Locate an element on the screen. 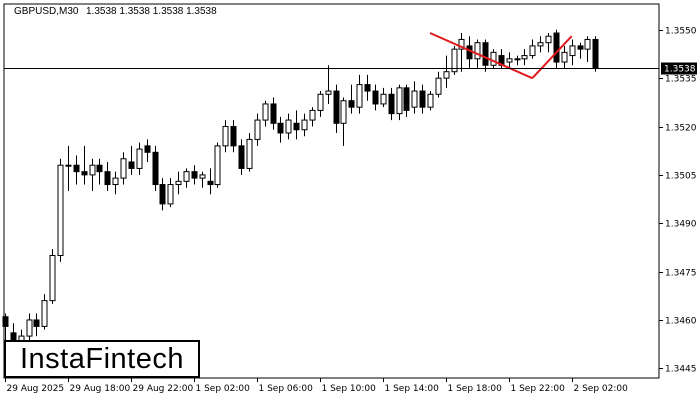 This screenshot has width=700, height=400. x-tick-label: 1 Sep 06:00 is located at coordinates (286, 389).